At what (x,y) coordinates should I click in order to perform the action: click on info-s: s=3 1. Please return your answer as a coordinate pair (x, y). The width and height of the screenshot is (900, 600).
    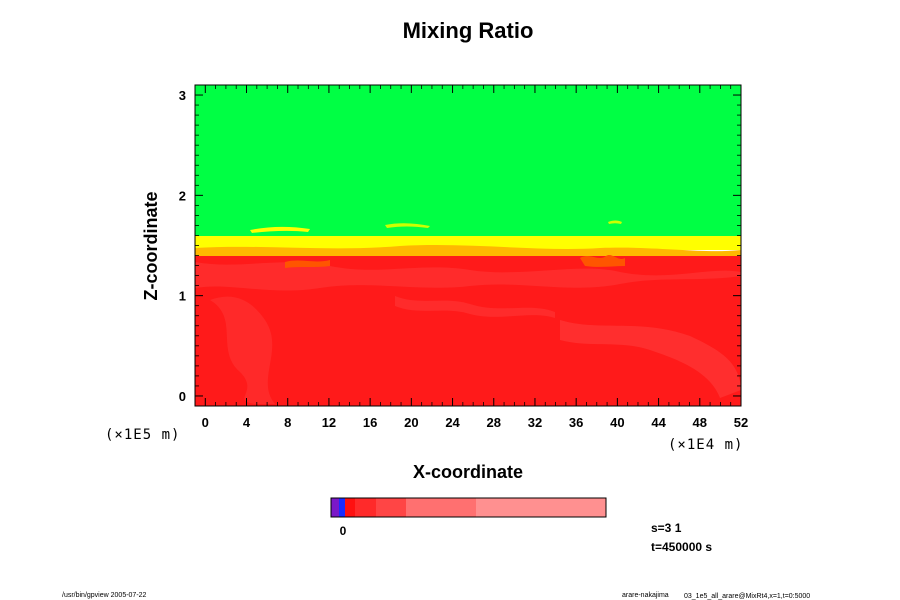
    Looking at the image, I should click on (666, 528).